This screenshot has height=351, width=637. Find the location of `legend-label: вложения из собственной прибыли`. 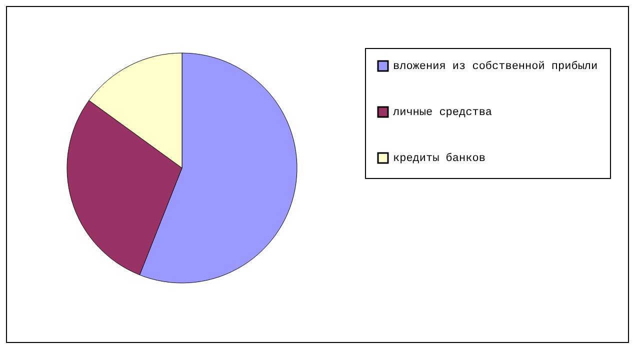

legend-label: вложения из собственной прибыли is located at coordinates (495, 66).